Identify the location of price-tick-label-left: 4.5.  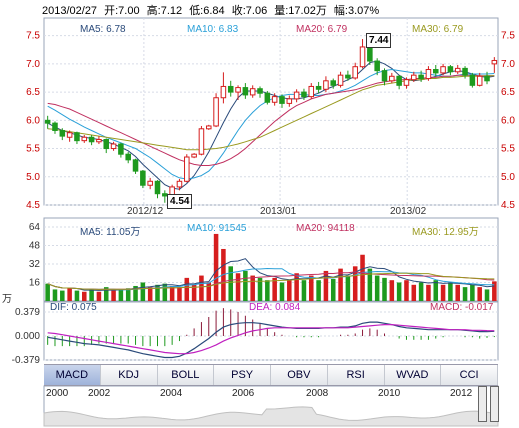
(33, 205).